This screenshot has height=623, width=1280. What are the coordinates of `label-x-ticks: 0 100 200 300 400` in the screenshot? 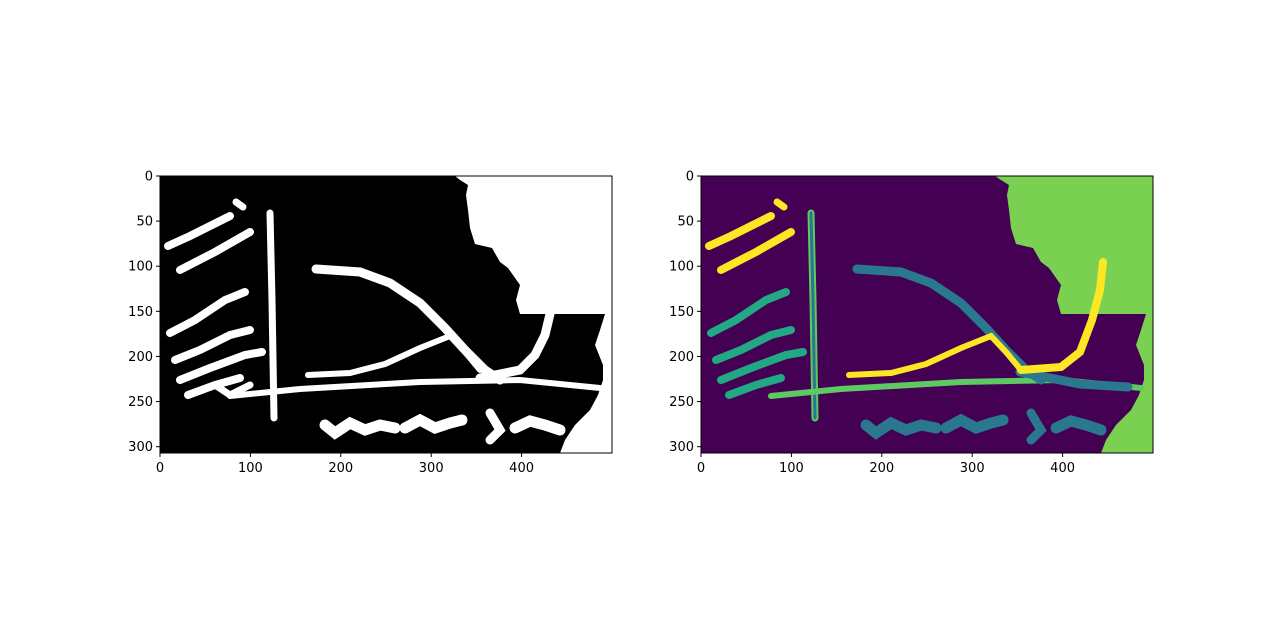 It's located at (886, 464).